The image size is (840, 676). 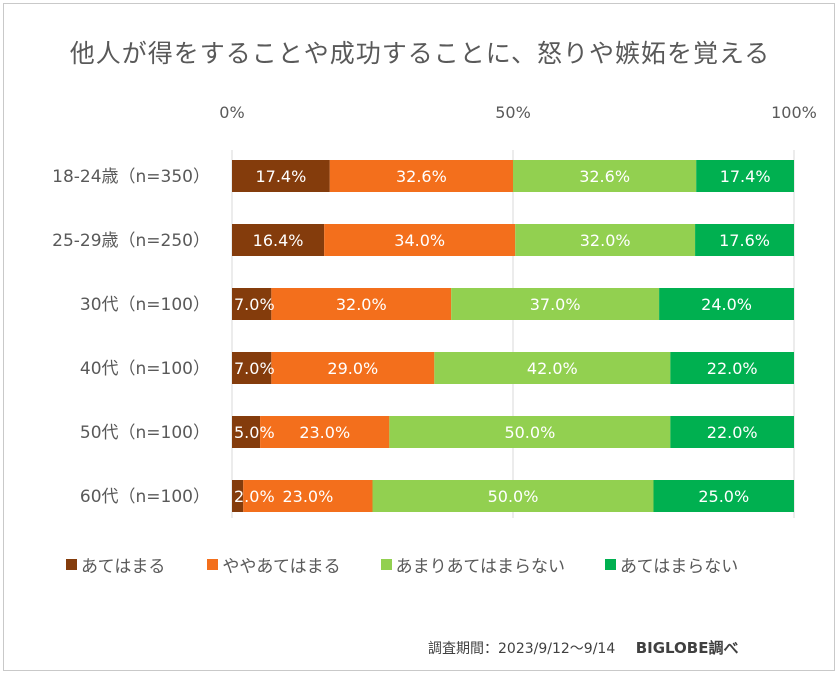 I want to click on data-label: 34.0%, so click(x=419, y=240).